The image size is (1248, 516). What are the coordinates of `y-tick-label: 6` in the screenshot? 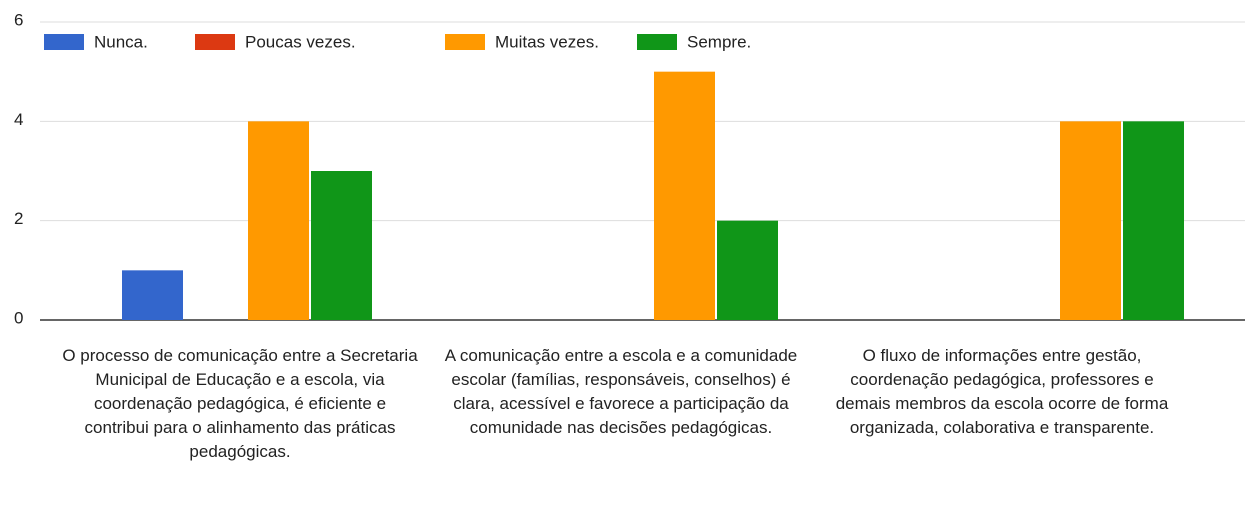 It's located at (18, 19).